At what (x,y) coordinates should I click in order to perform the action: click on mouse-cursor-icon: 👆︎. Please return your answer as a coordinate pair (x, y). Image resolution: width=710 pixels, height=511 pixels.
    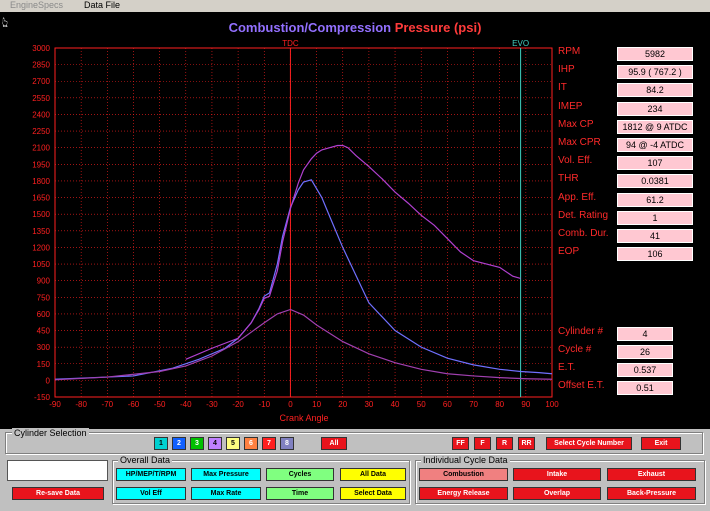
    Looking at the image, I should click on (5, 22).